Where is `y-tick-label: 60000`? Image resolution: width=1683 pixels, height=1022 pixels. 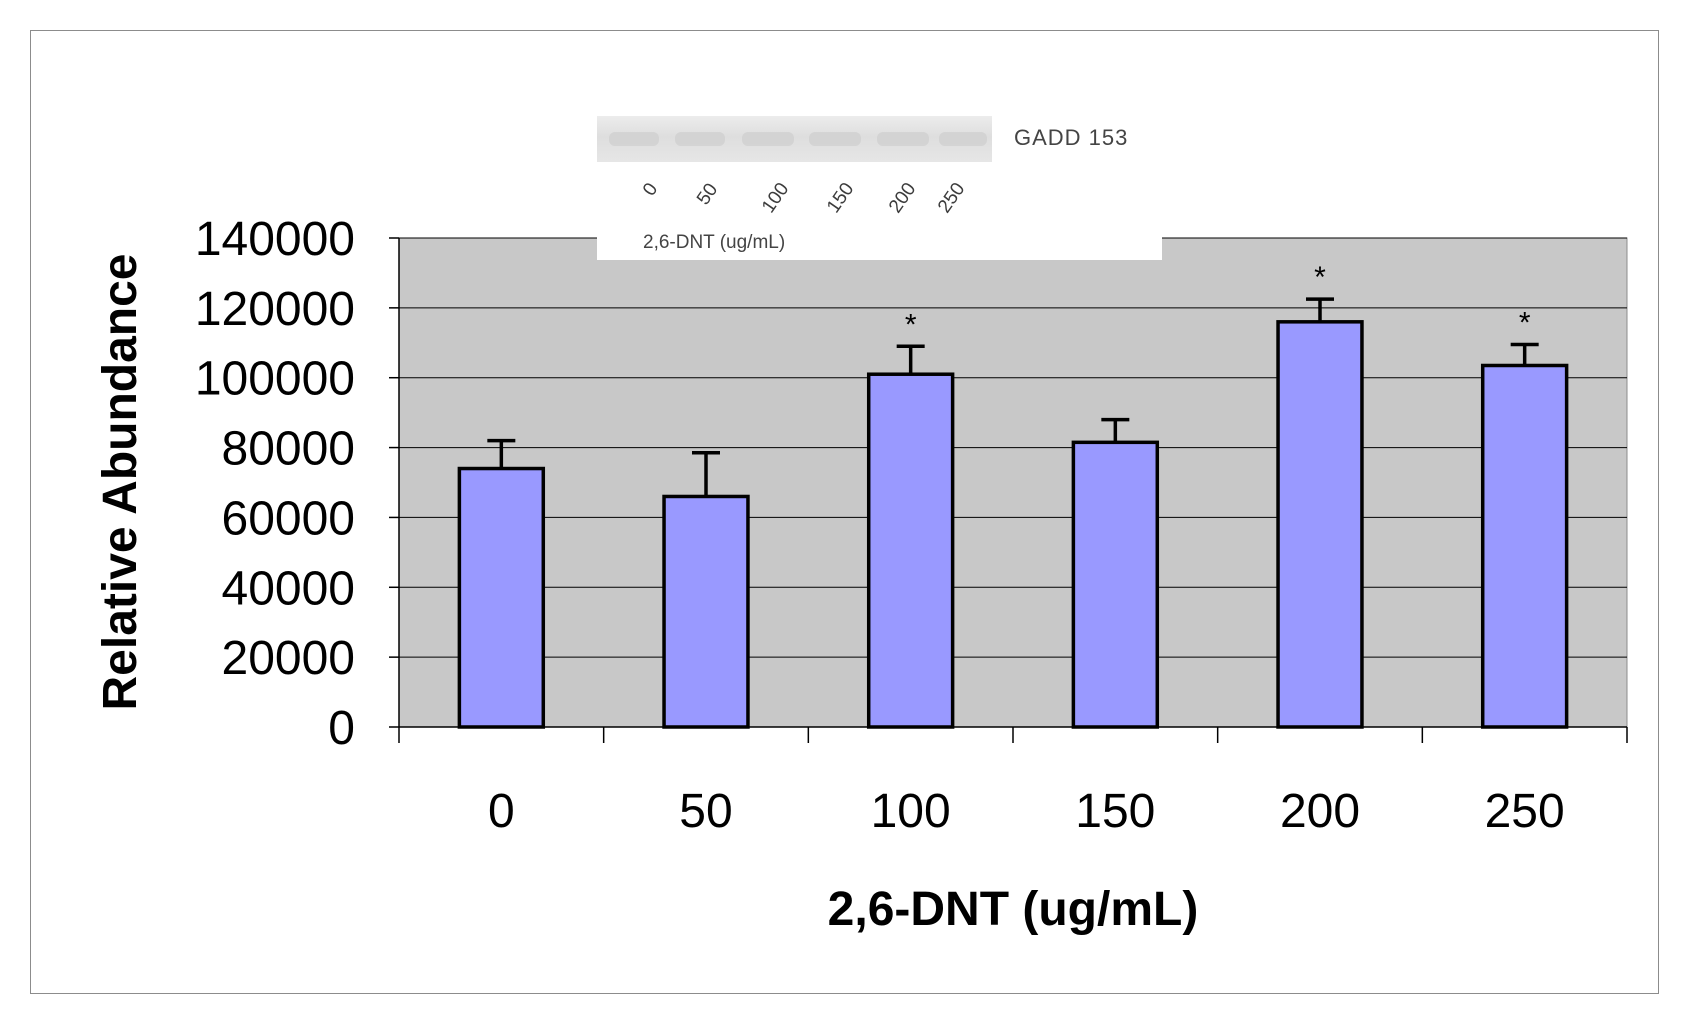 y-tick-label: 60000 is located at coordinates (288, 518).